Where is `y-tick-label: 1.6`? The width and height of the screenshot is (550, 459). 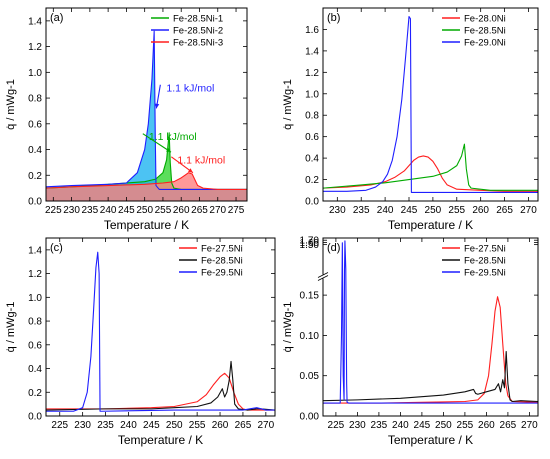 y-tick-label: 1.6 is located at coordinates (312, 30).